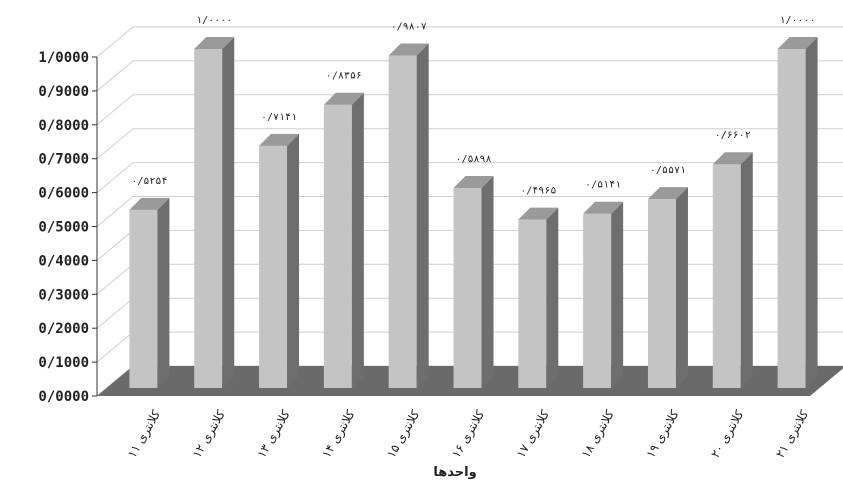 This screenshot has width=843, height=482. Describe the element at coordinates (273, 433) in the screenshot. I see `x-tick-label: کلانتری ۱۳` at that location.